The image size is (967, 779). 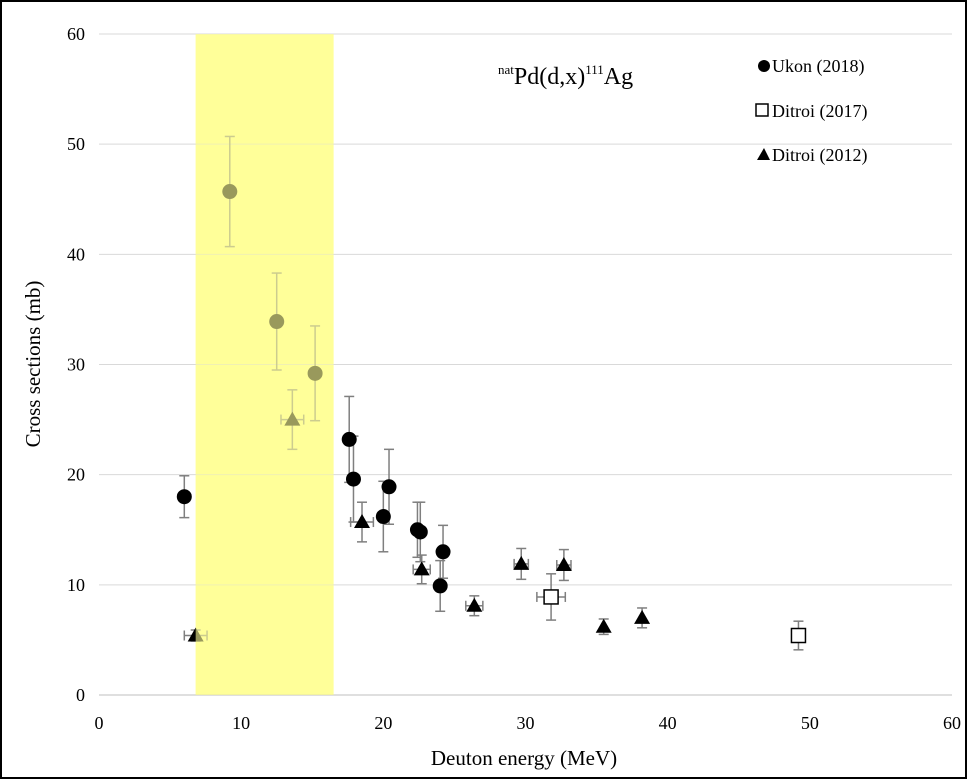 What do you see at coordinates (764, 66) in the screenshot?
I see `legend-marker-circle` at bounding box center [764, 66].